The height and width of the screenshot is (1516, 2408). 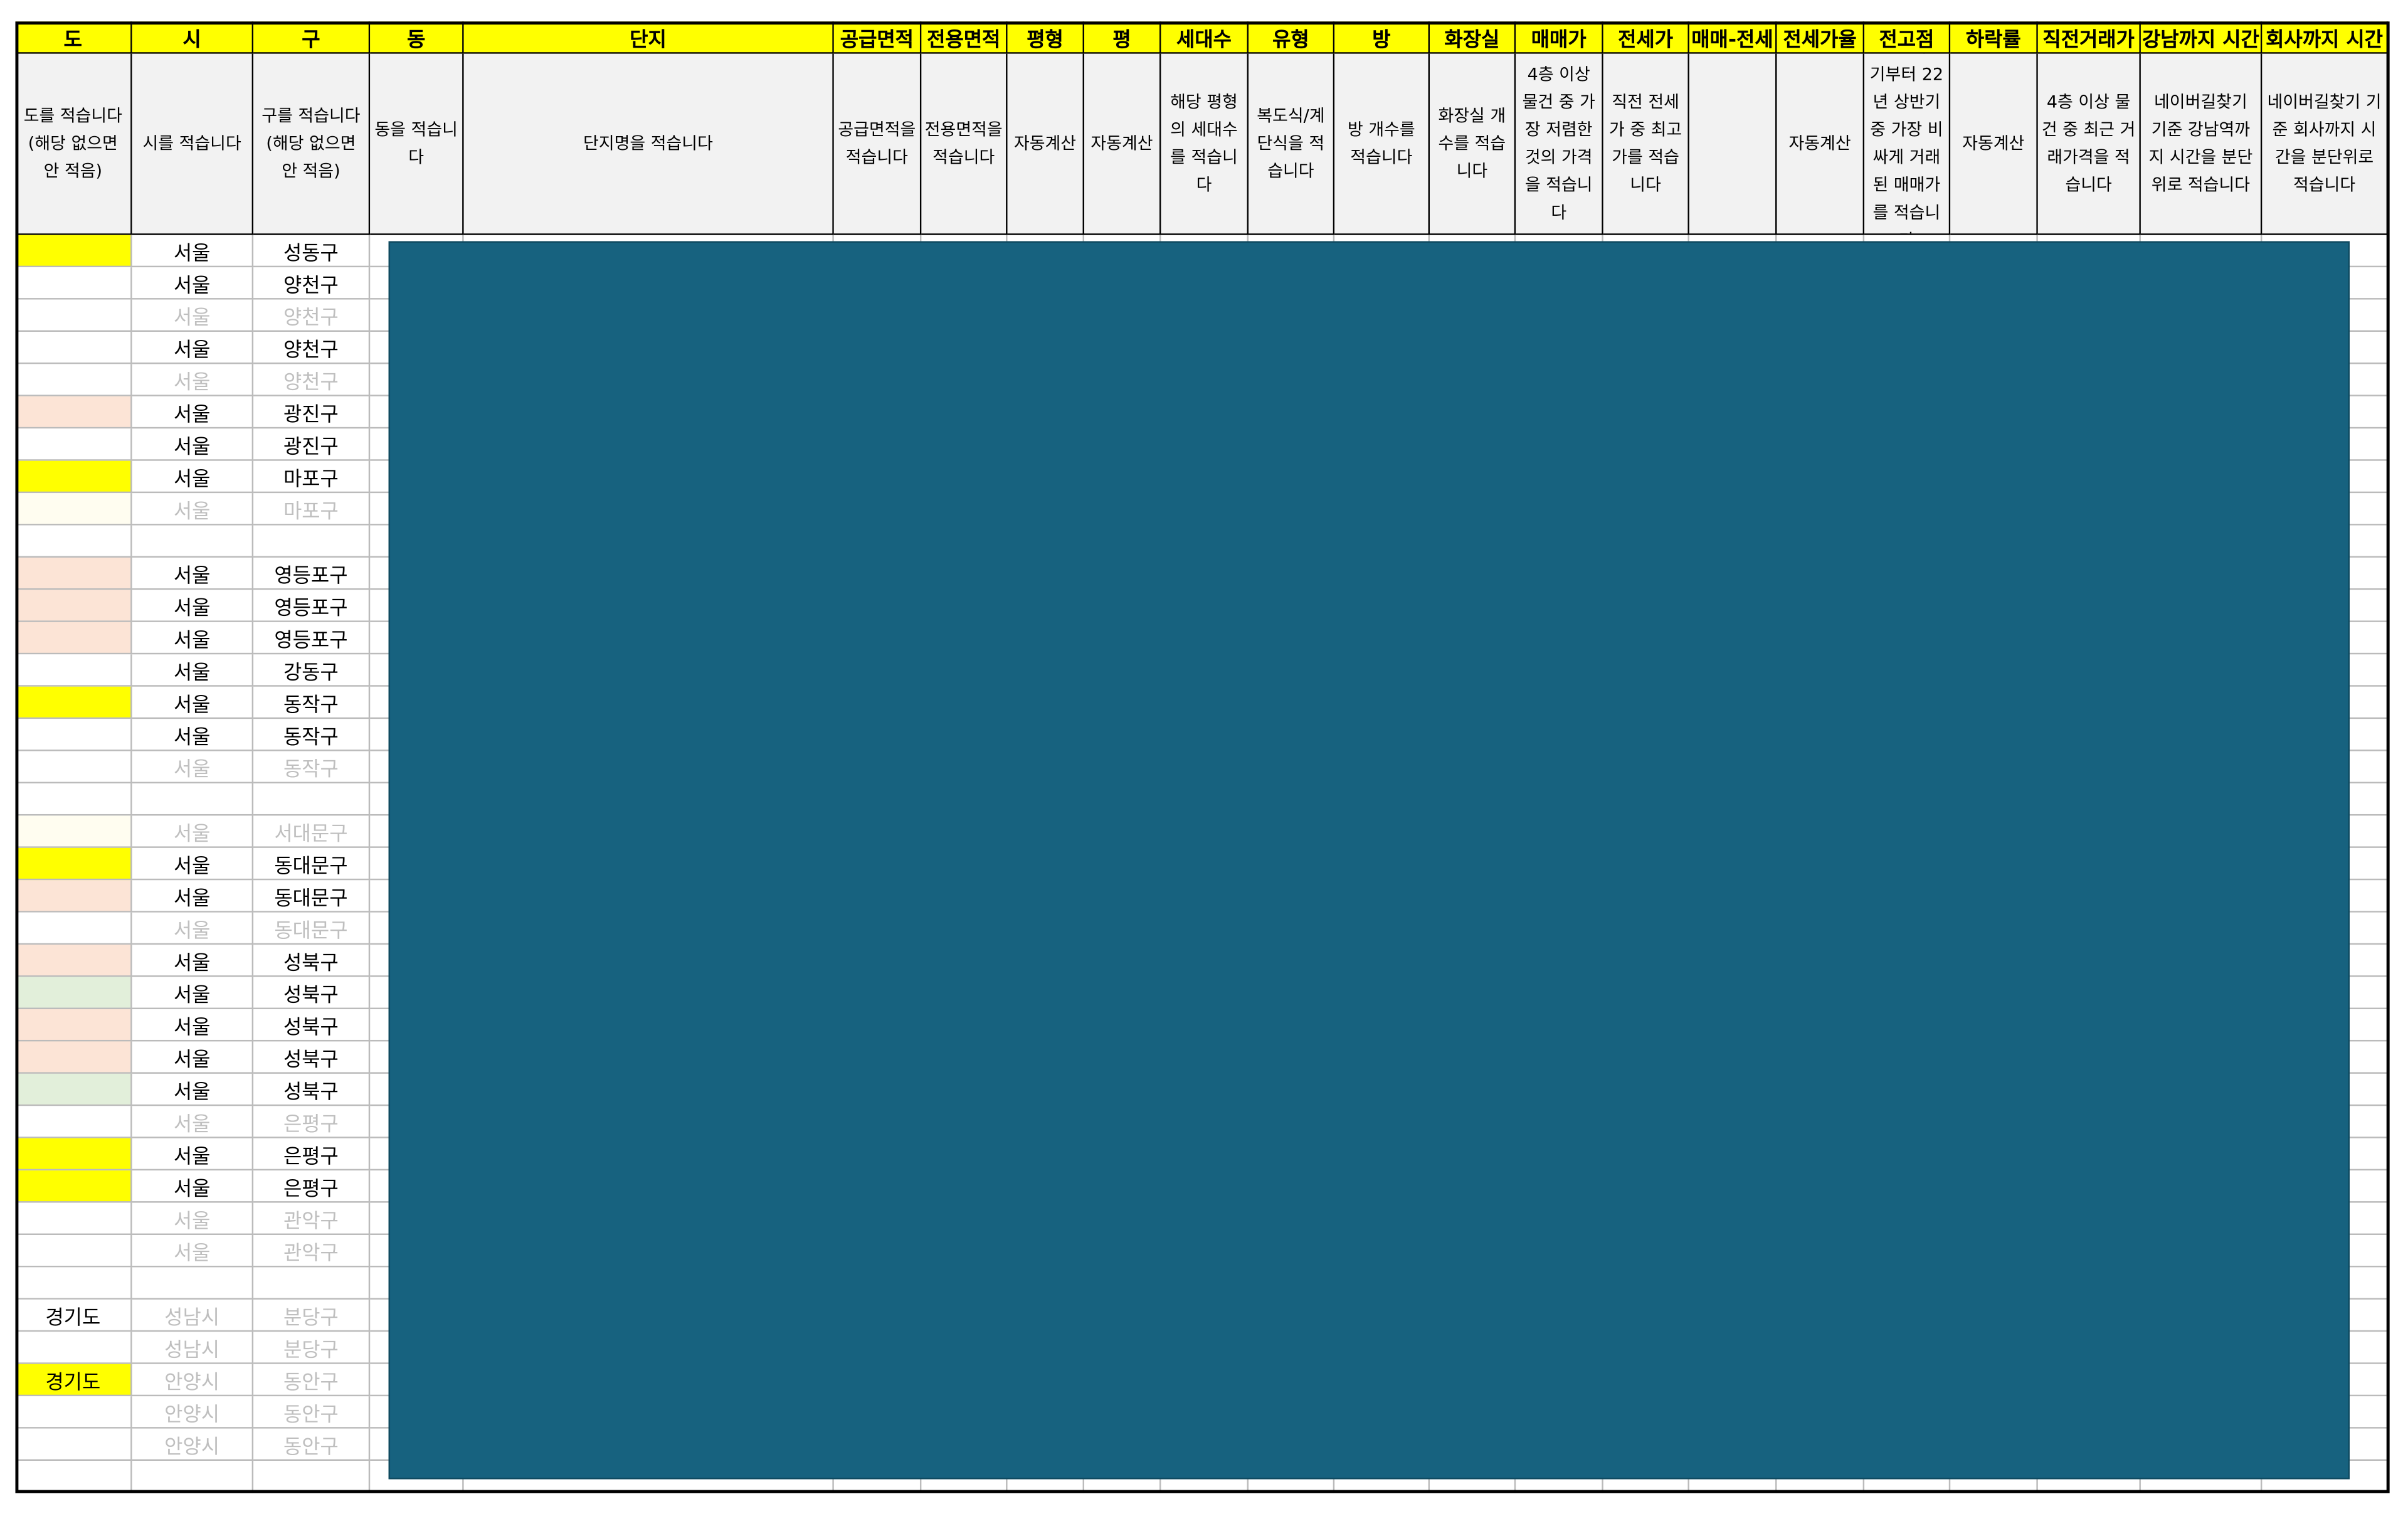 I want to click on column-description: 4층 이상 물건 중 가장 저렴한 것의 가격을 적습니다, so click(x=1559, y=144).